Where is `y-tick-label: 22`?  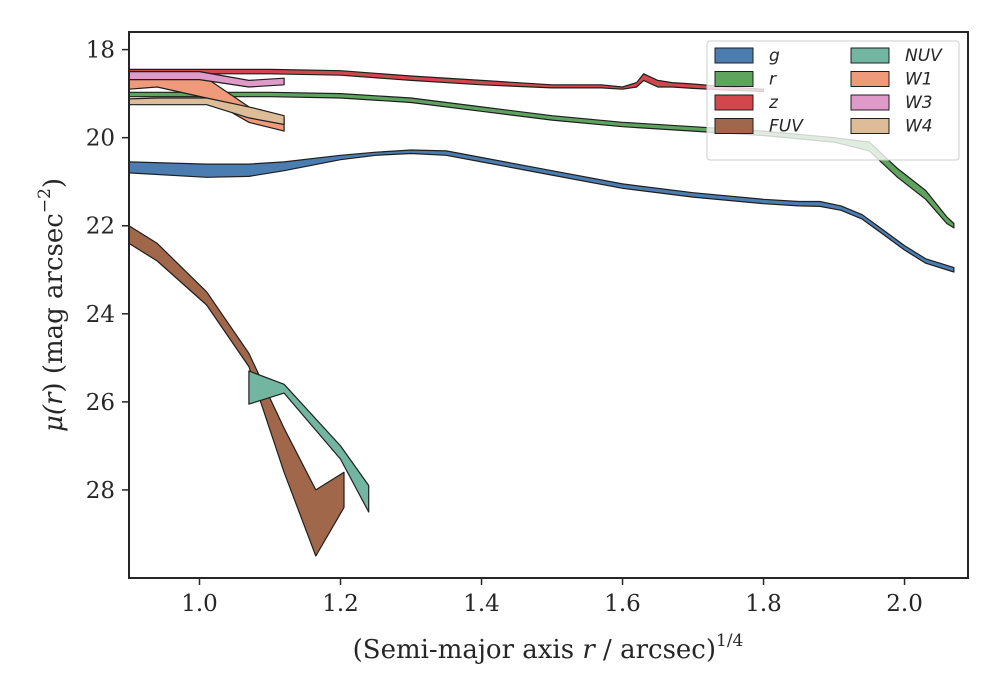 y-tick-label: 22 is located at coordinates (100, 227).